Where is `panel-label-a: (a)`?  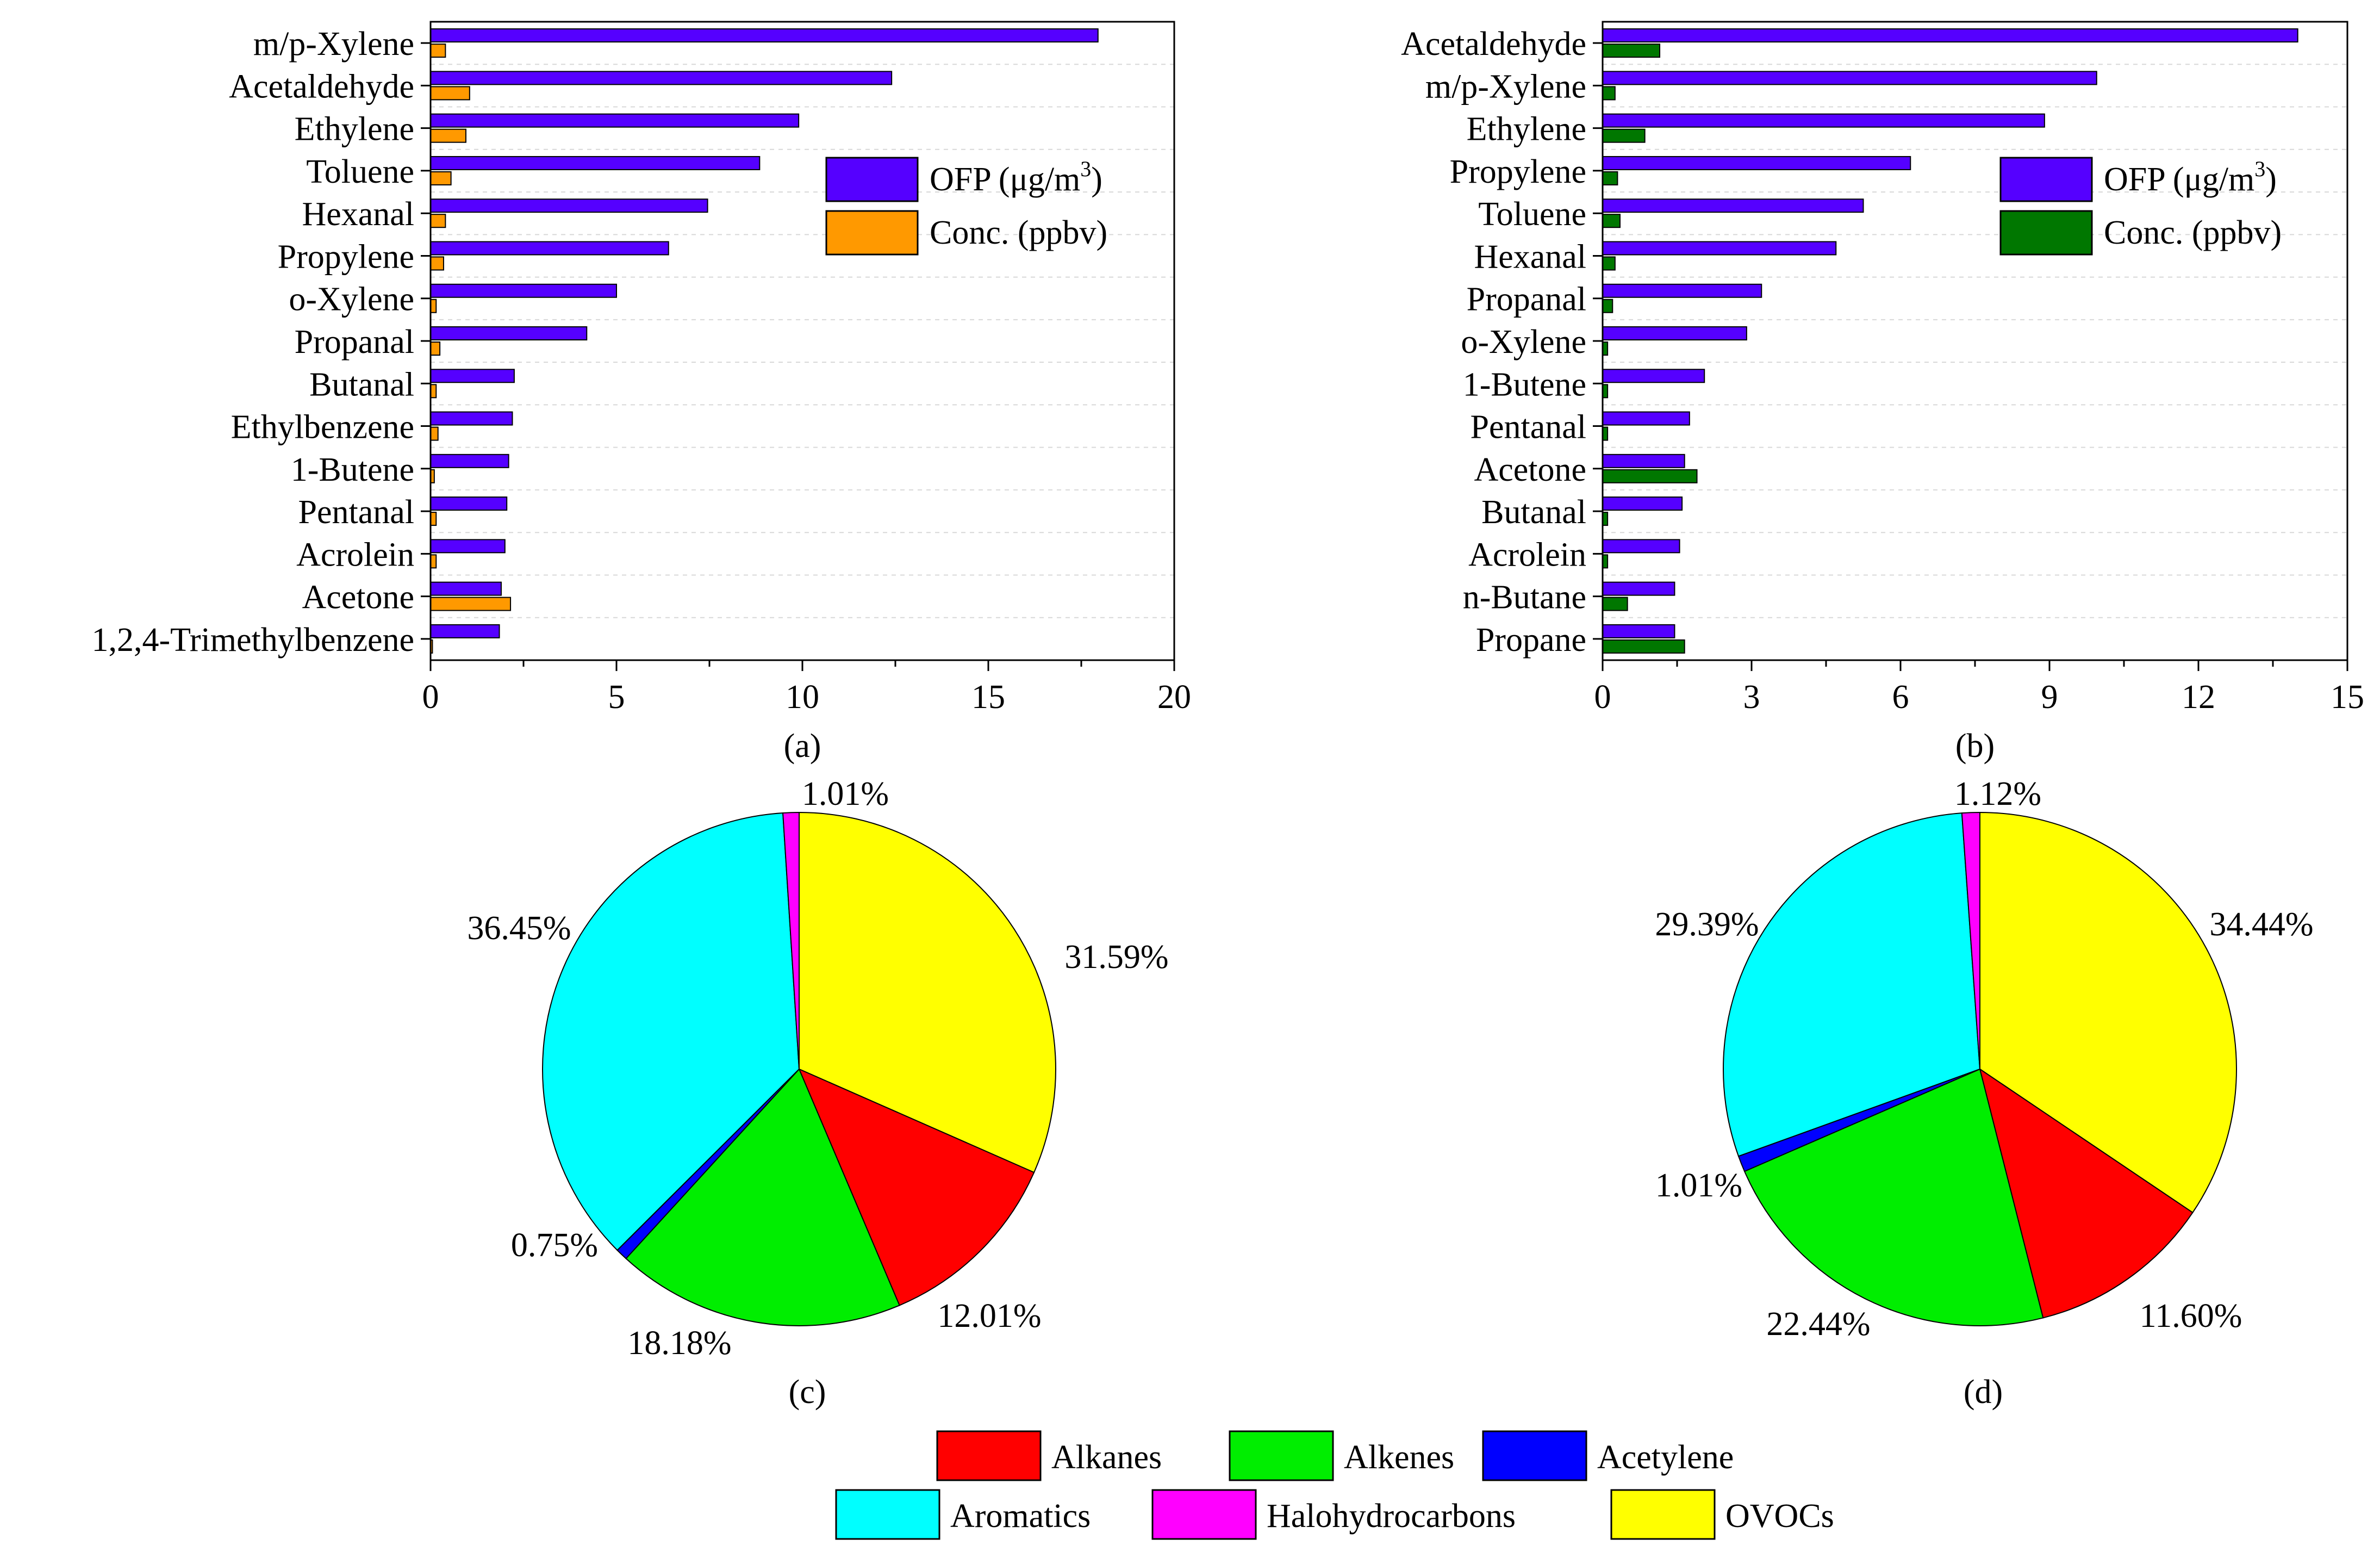 panel-label-a: (a) is located at coordinates (802, 746).